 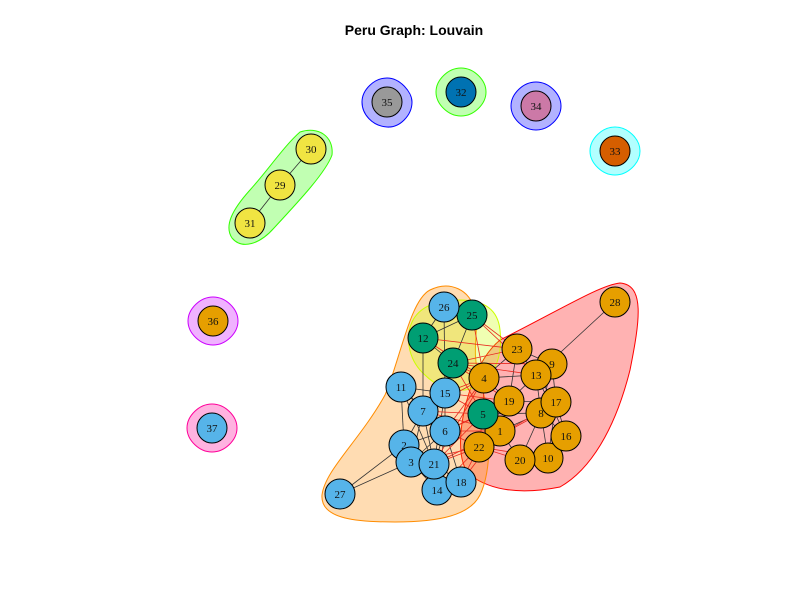 I want to click on node-label-28: 28, so click(x=616, y=303).